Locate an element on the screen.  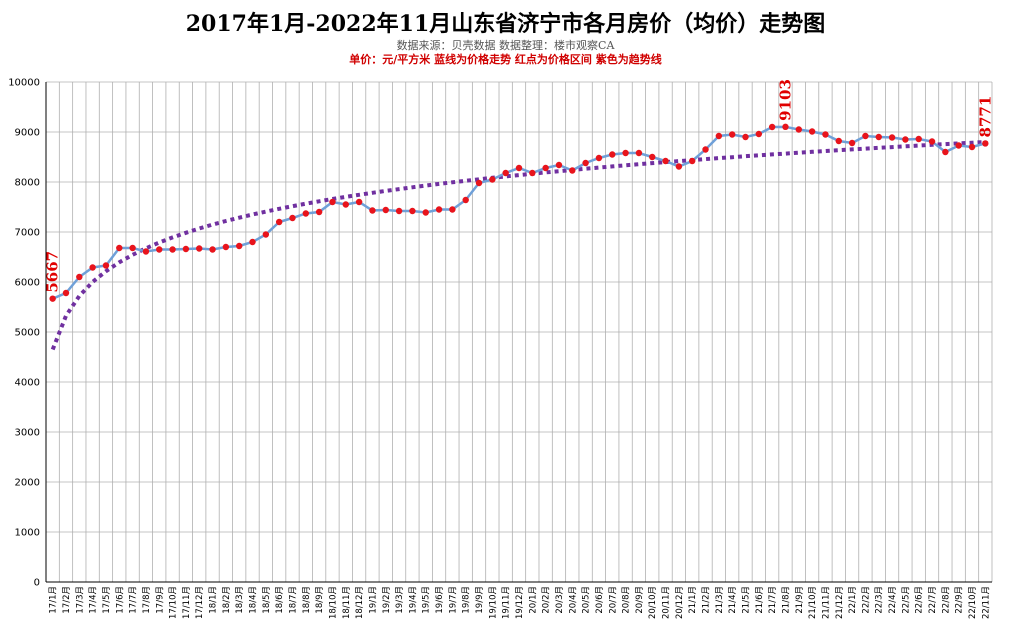
x-tick-label: 20/1月 is located at coordinates (533, 600).